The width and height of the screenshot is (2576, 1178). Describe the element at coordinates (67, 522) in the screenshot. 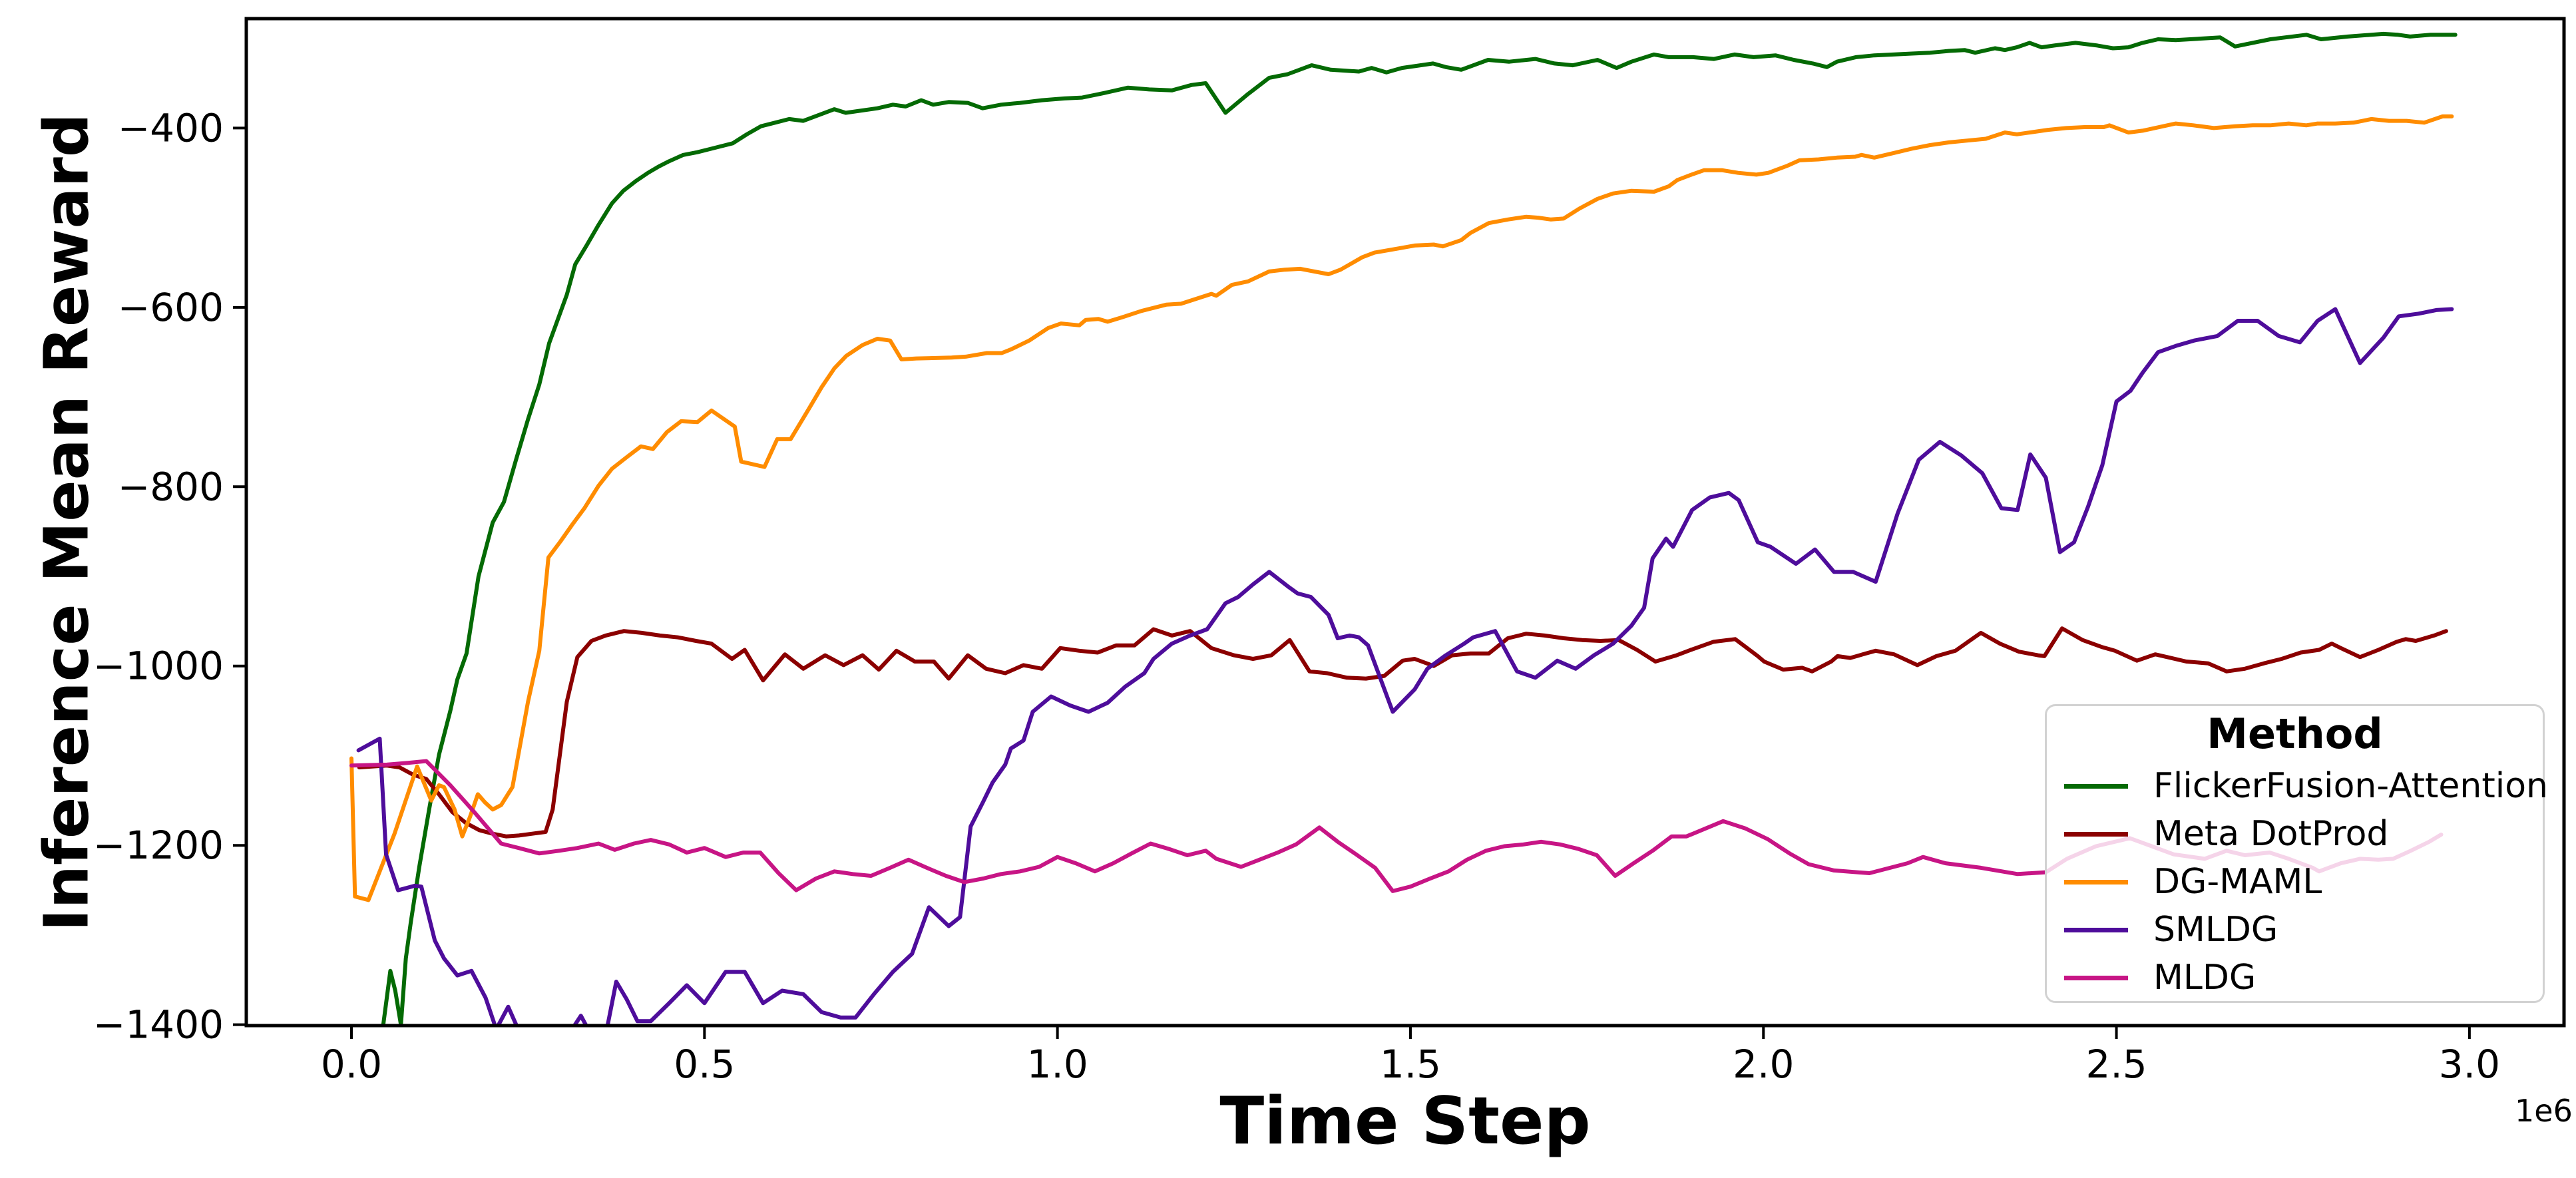

I see `y-axis-label: Inference Mean Reward` at that location.